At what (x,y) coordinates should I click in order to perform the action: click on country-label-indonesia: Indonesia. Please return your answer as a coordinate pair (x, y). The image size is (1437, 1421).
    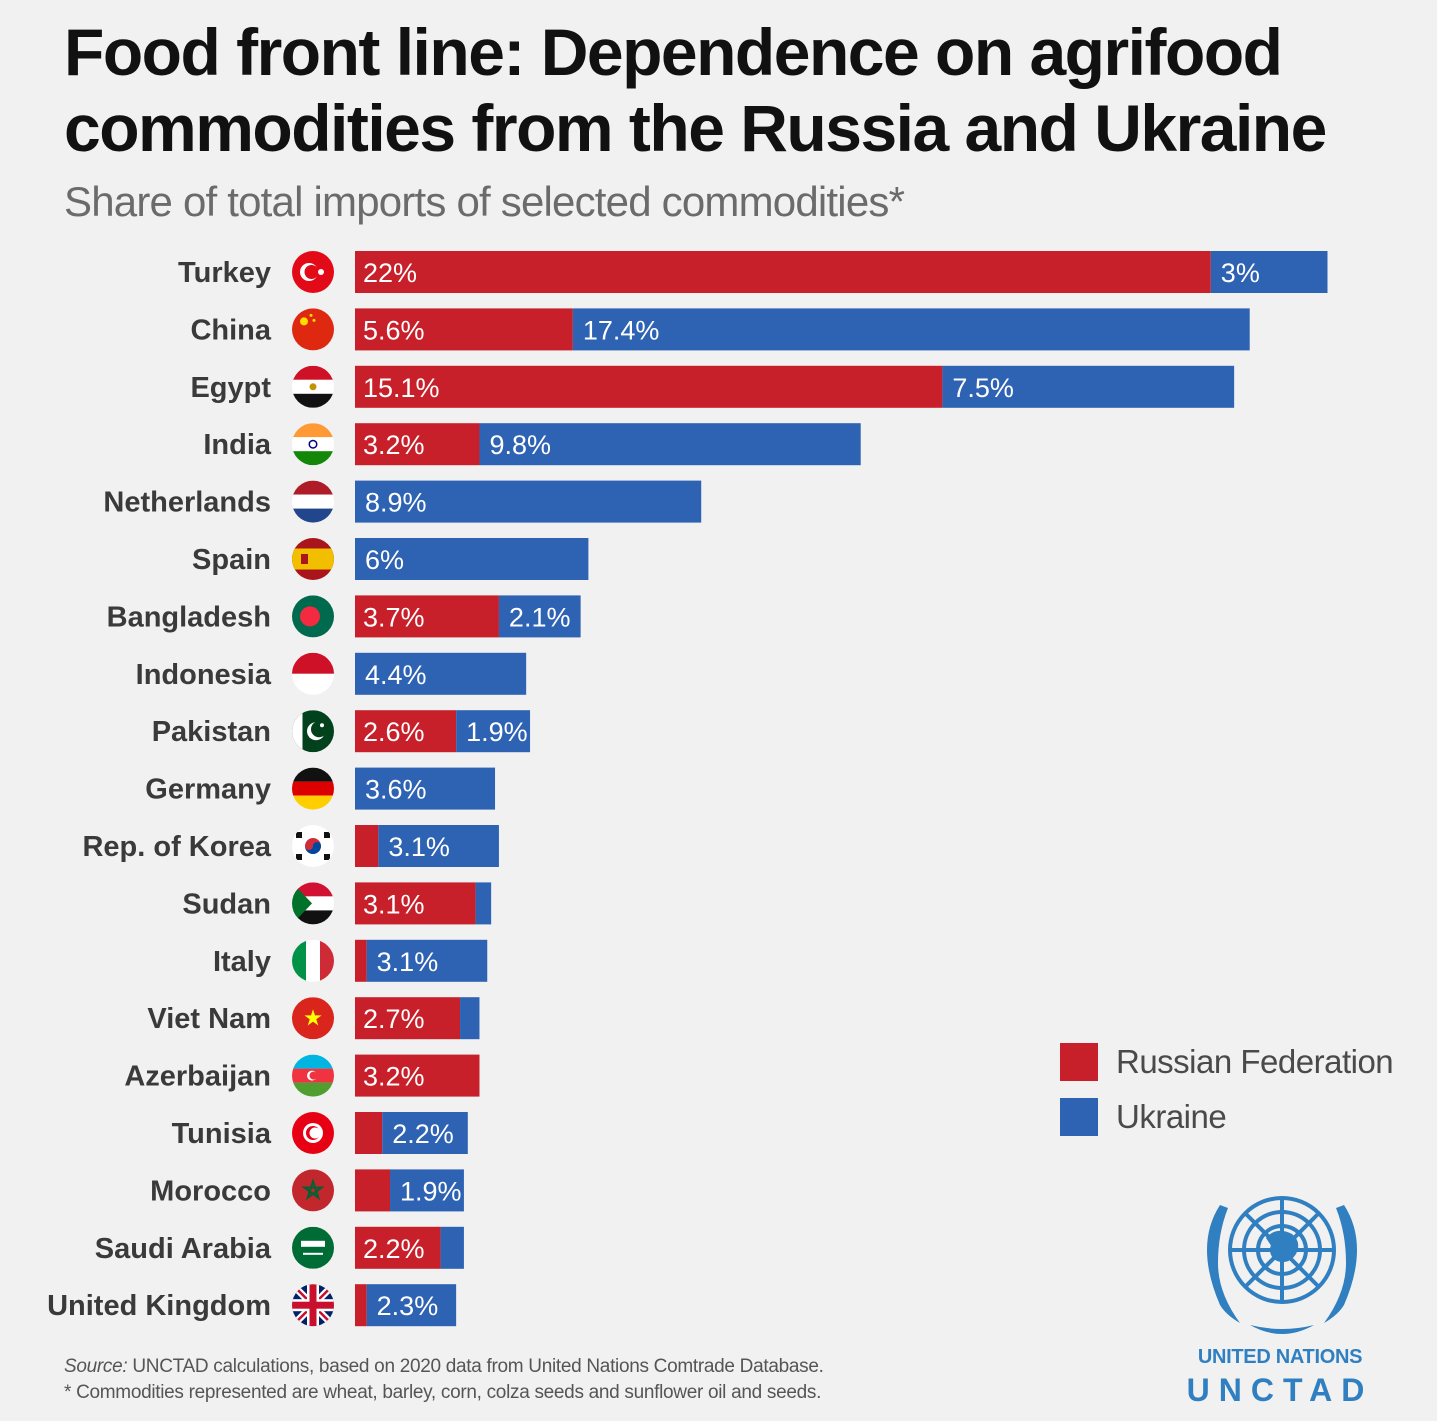
    Looking at the image, I should click on (204, 675).